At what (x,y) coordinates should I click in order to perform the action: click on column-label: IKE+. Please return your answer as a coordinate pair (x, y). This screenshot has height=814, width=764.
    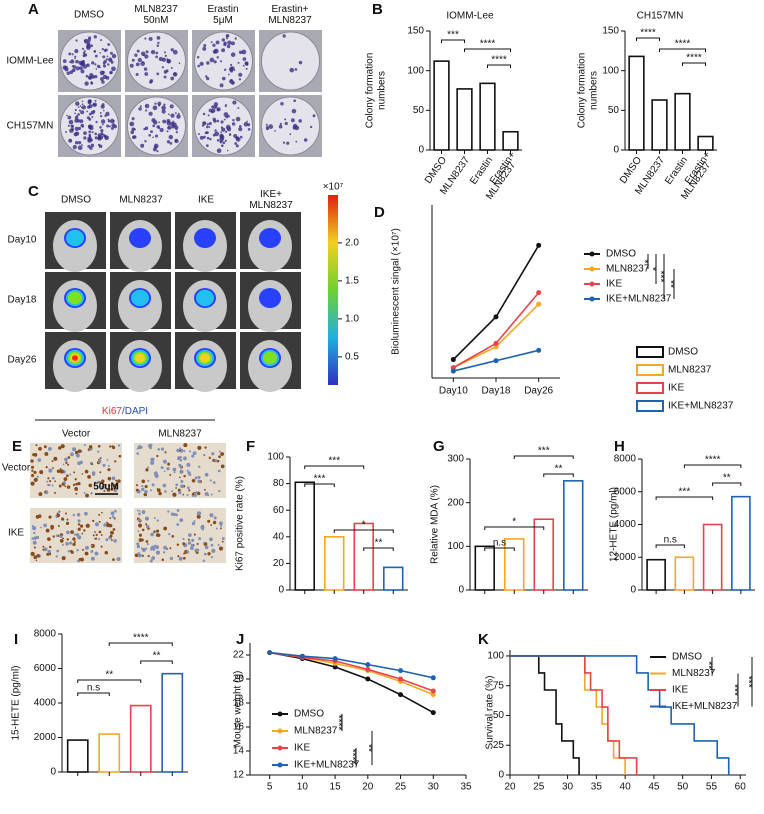
    Looking at the image, I should click on (271, 194).